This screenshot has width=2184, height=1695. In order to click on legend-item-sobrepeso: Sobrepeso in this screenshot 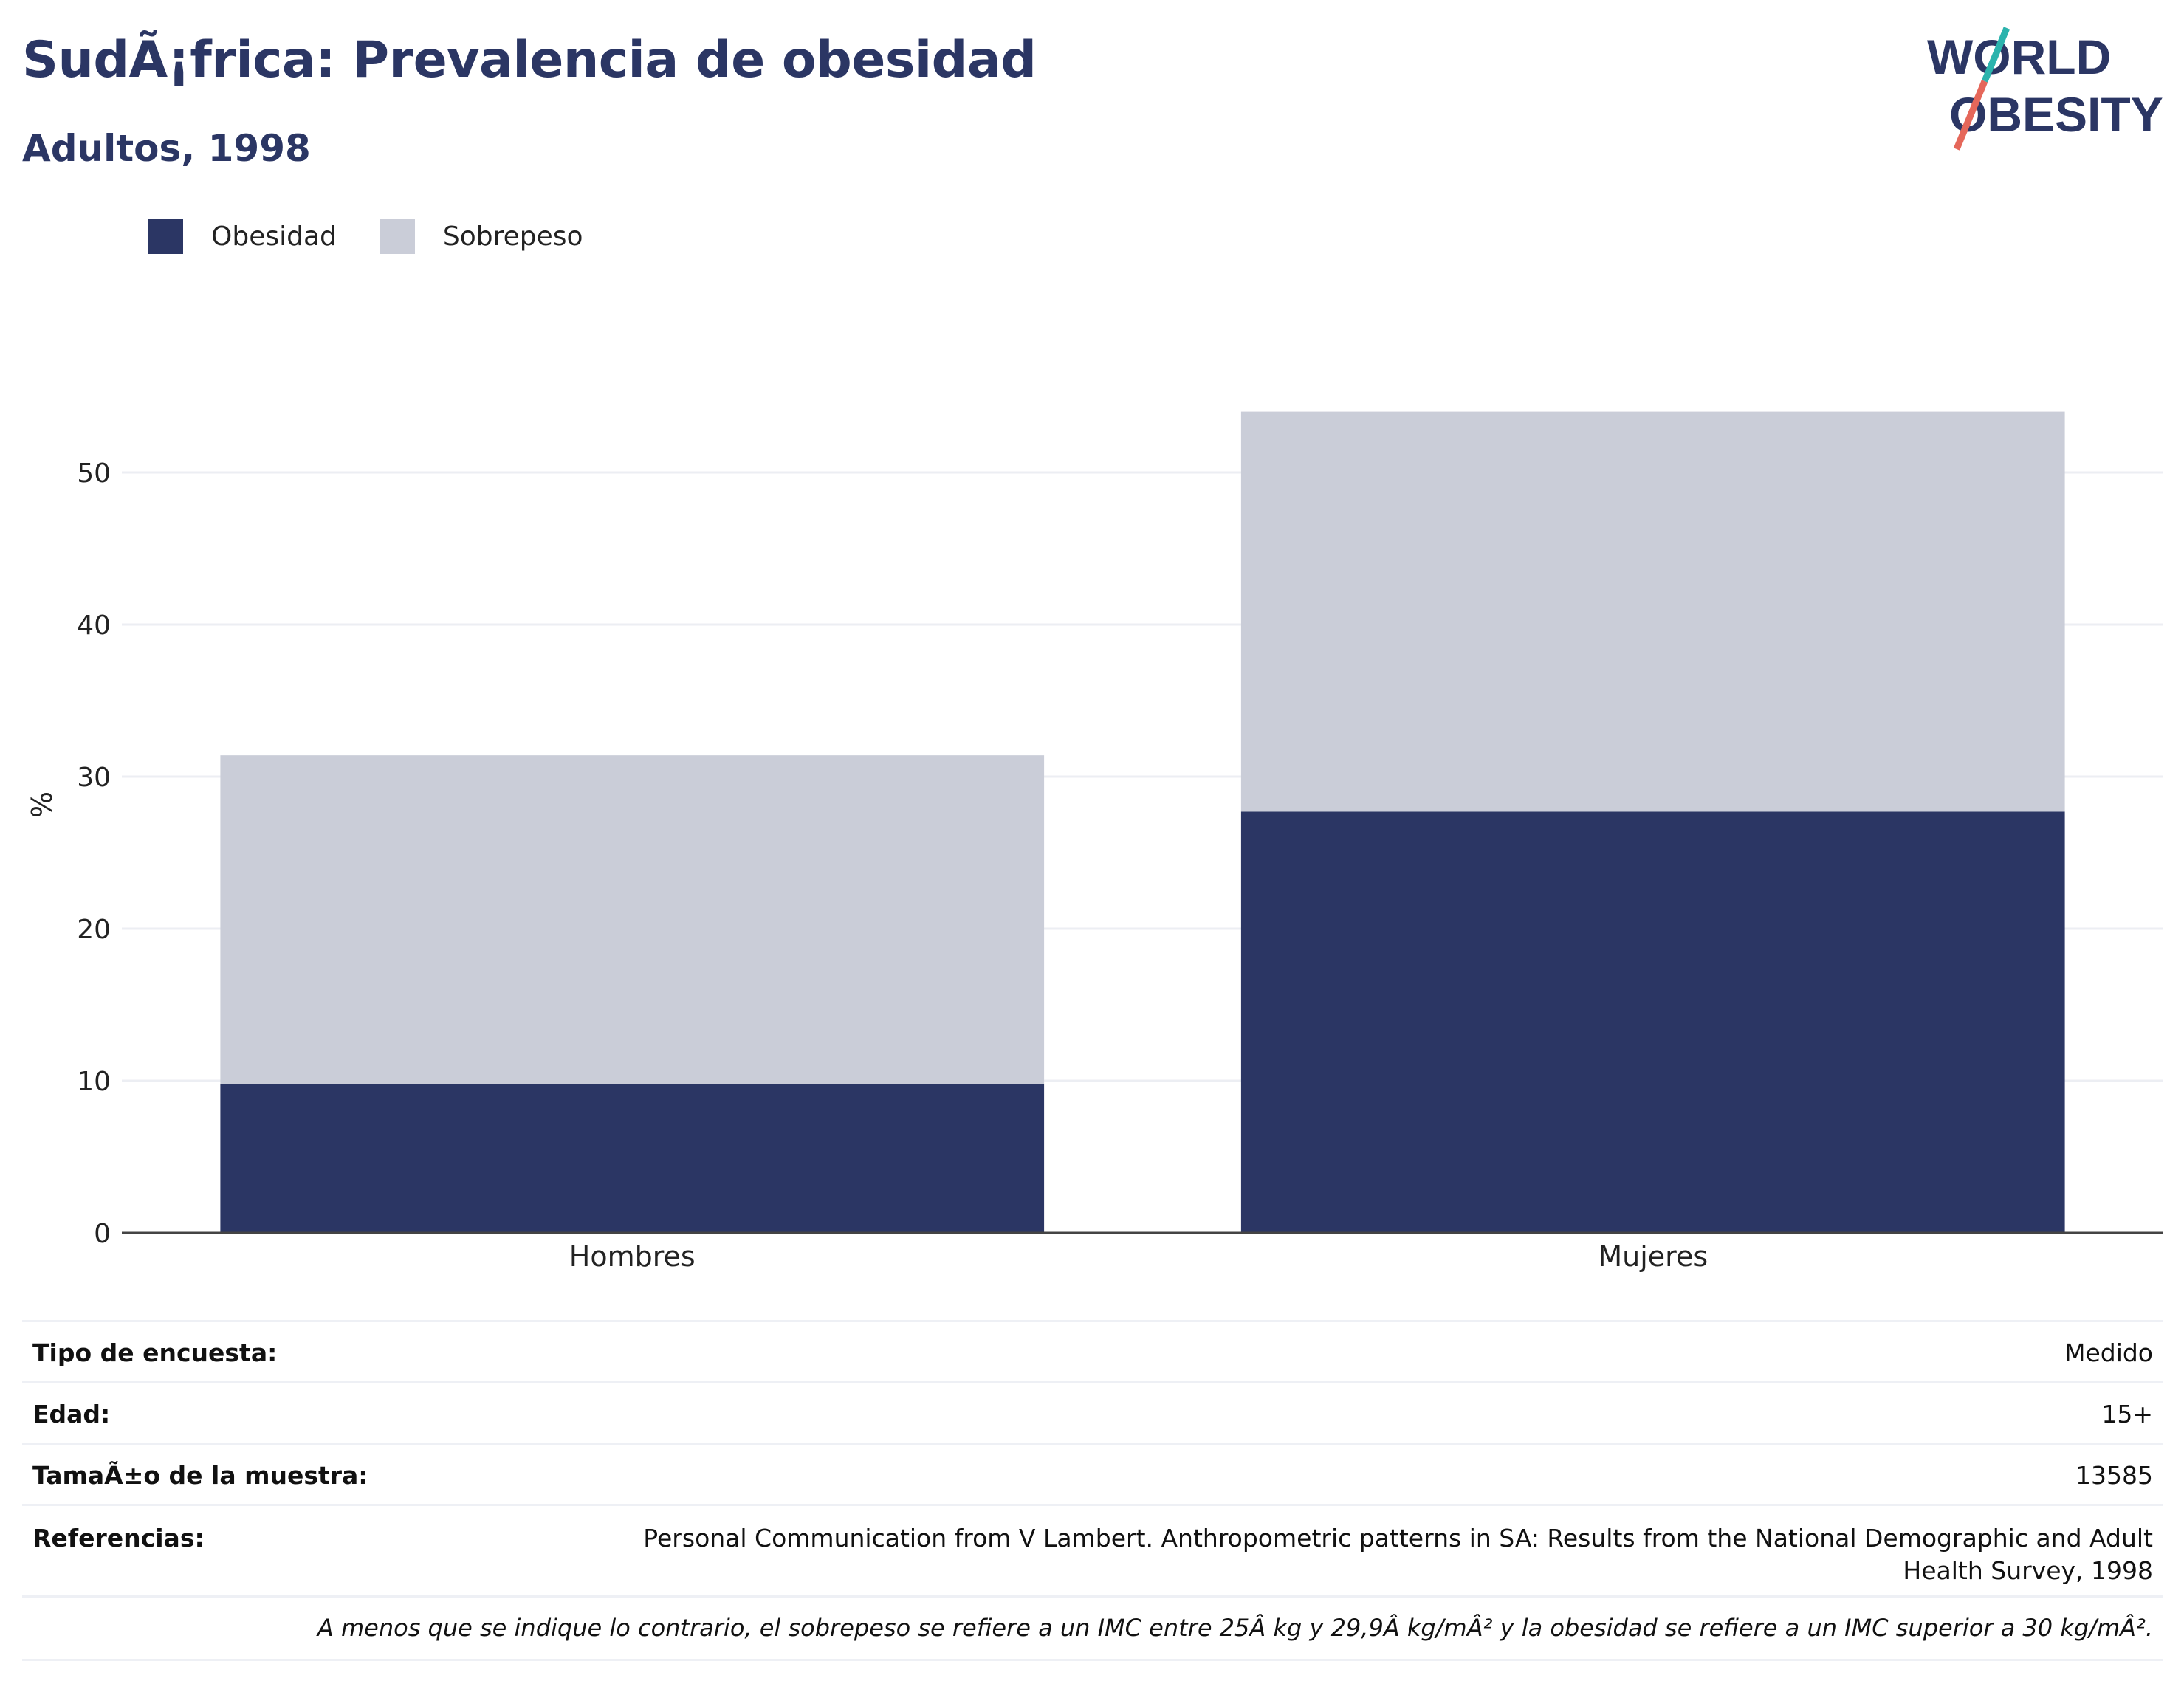, I will do `click(481, 237)`.